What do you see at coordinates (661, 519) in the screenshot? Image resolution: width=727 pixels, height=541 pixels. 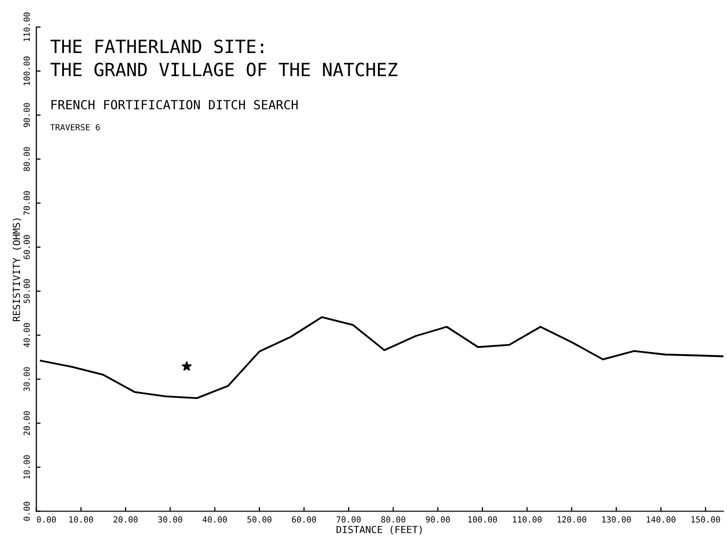 I see `x-tick-label: 140.00` at bounding box center [661, 519].